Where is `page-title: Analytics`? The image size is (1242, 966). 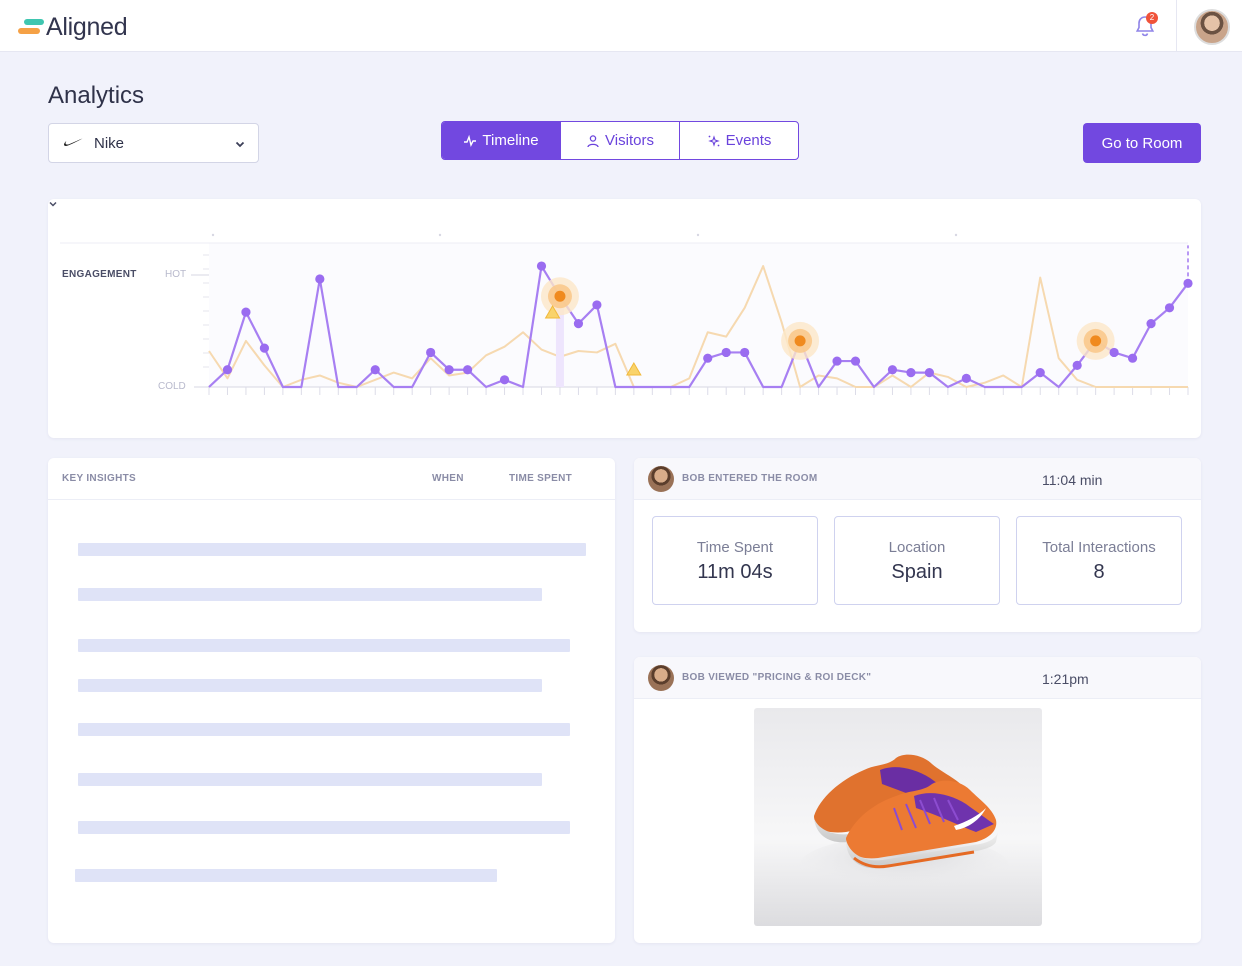 page-title: Analytics is located at coordinates (96, 95).